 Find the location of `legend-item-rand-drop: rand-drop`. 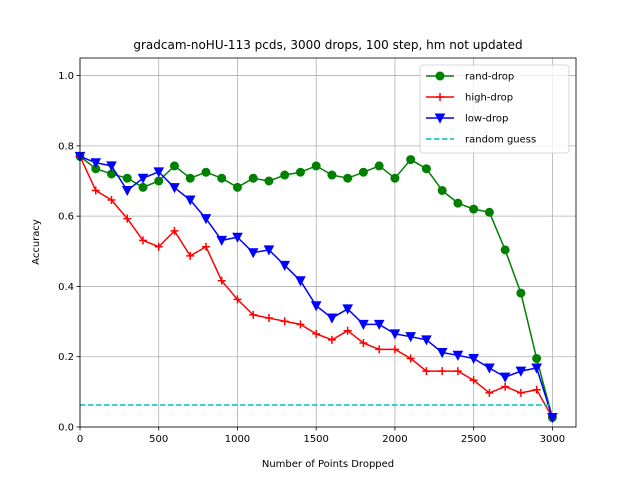

legend-item-rand-drop: rand-drop is located at coordinates (470, 77).